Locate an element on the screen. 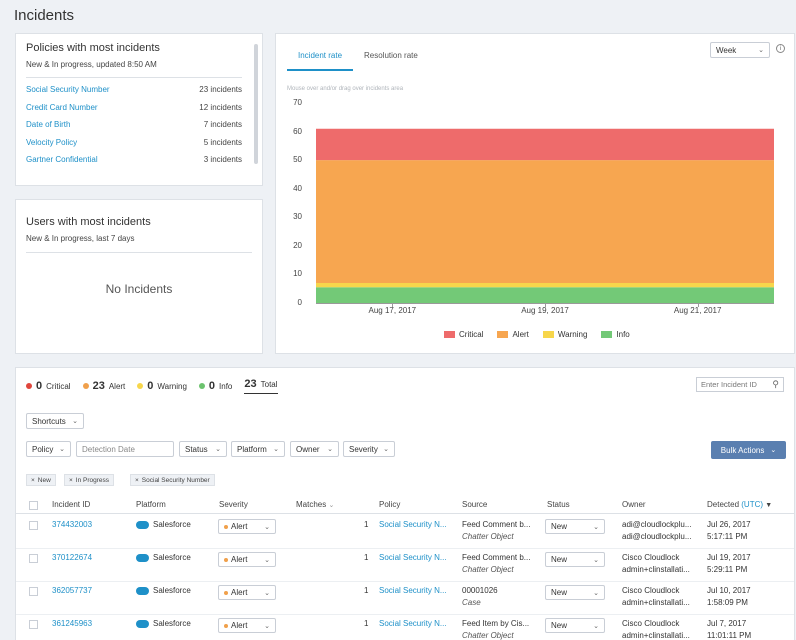 The width and height of the screenshot is (796, 640). area-series-warning is located at coordinates (545, 285).